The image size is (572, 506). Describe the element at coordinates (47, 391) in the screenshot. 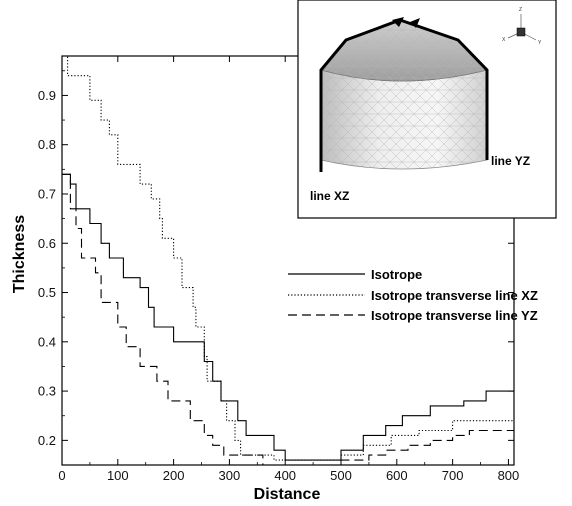

I see `y-tick-label: 0.3` at that location.